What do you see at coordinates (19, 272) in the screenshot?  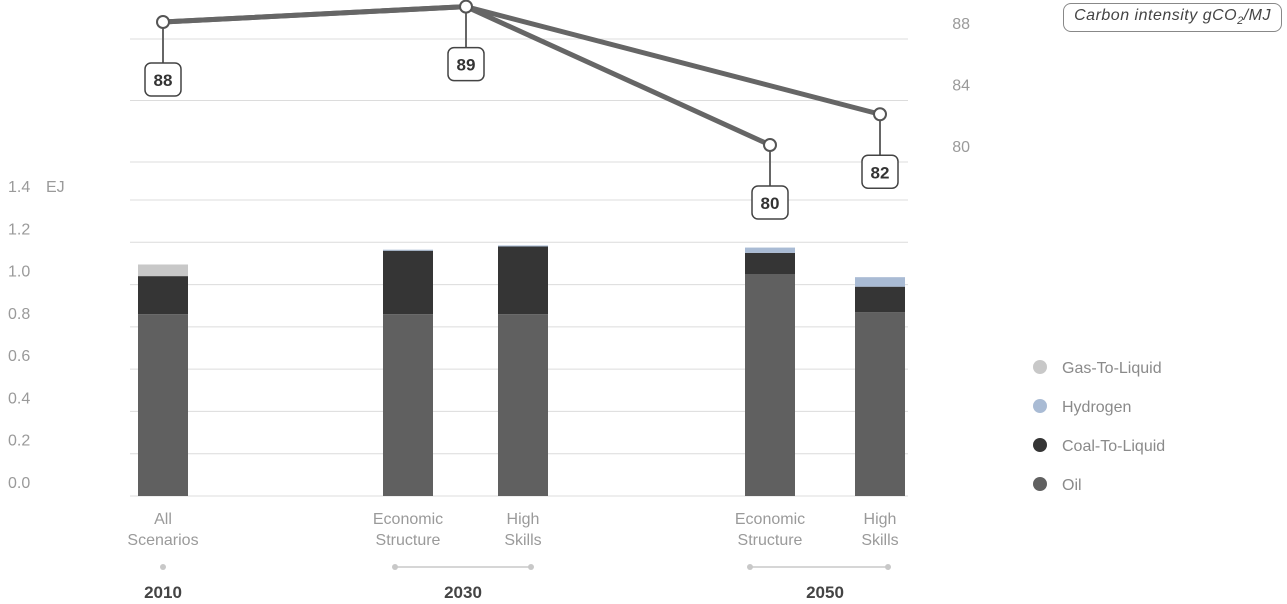 I see `bar-y-tick: 1.0` at bounding box center [19, 272].